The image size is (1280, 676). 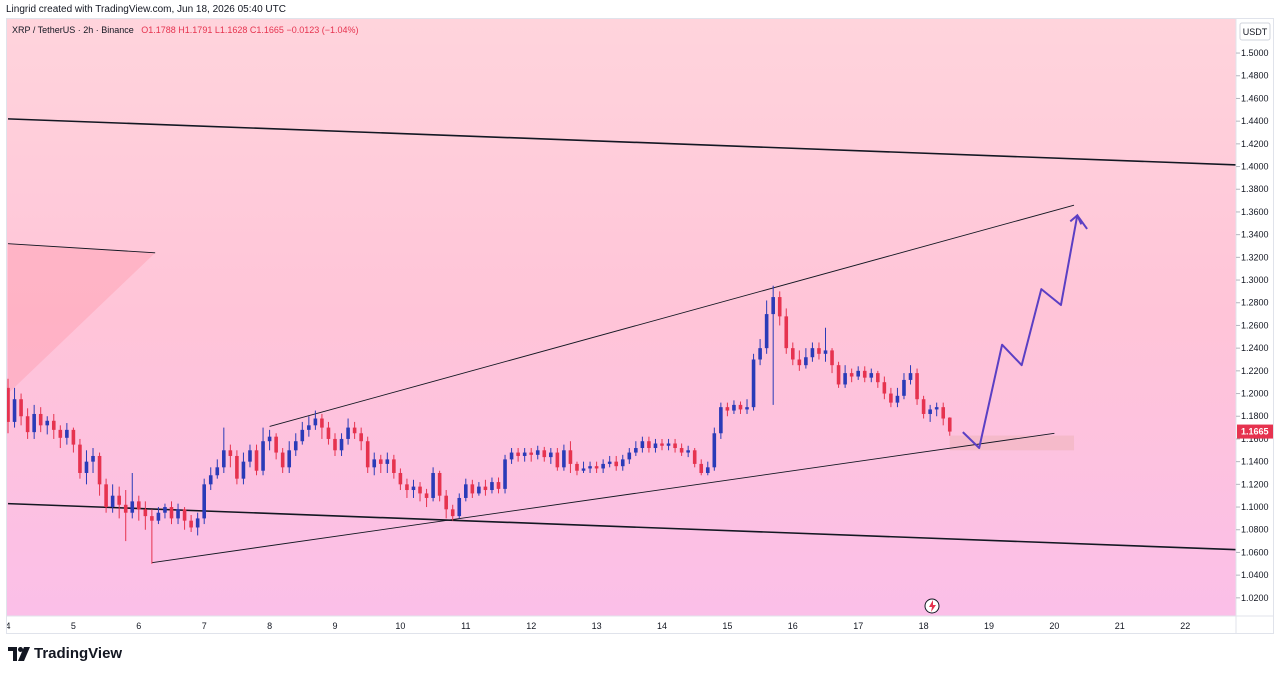 I want to click on price-tick-label: 1.3400, so click(x=1255, y=235).